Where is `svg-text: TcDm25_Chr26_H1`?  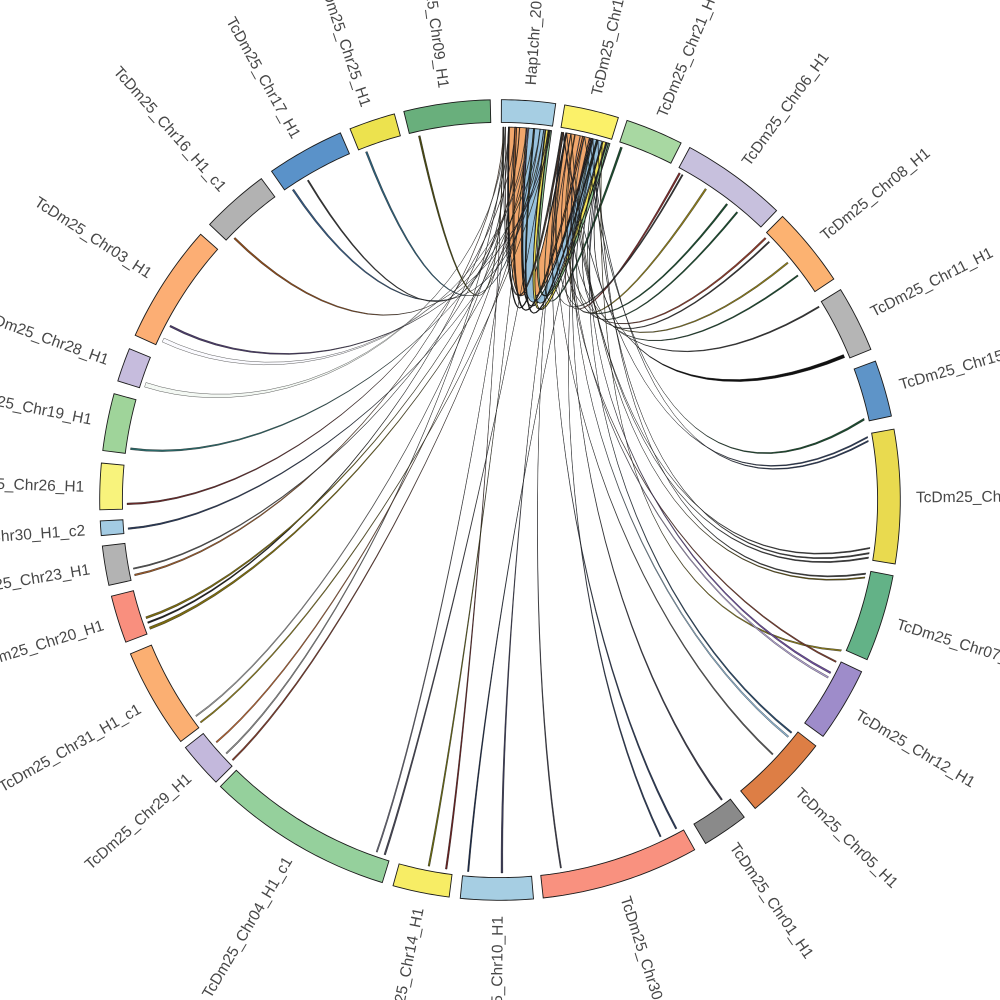 svg-text: TcDm25_Chr26_H1 is located at coordinates (42, 485).